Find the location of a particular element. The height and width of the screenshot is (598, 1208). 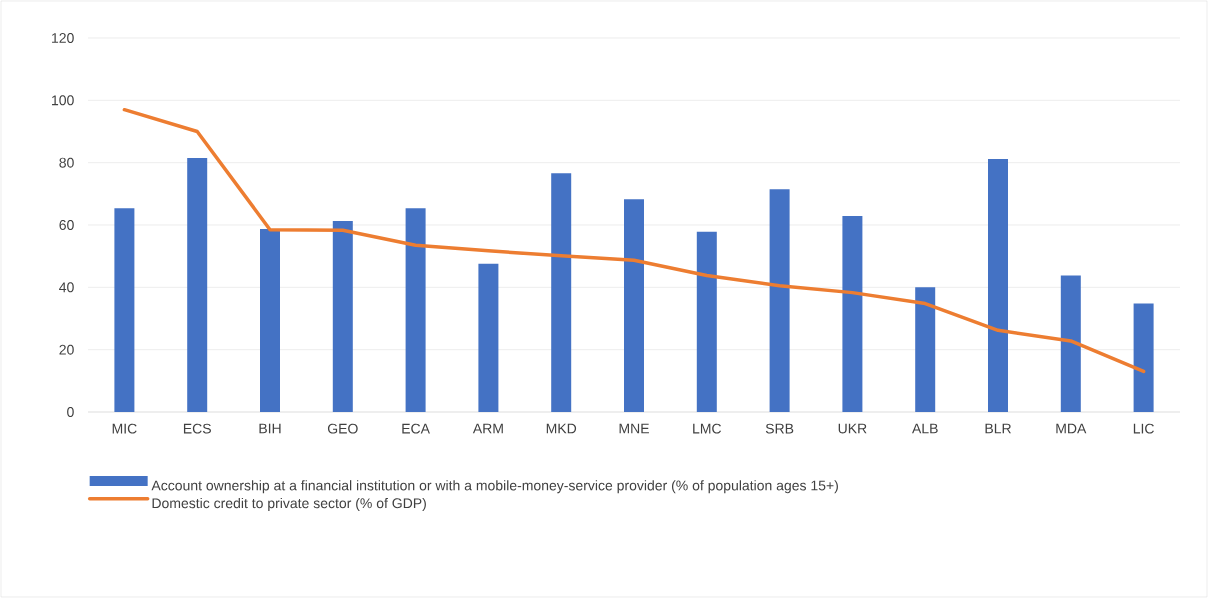

x-tick-label: ECS is located at coordinates (197, 428).